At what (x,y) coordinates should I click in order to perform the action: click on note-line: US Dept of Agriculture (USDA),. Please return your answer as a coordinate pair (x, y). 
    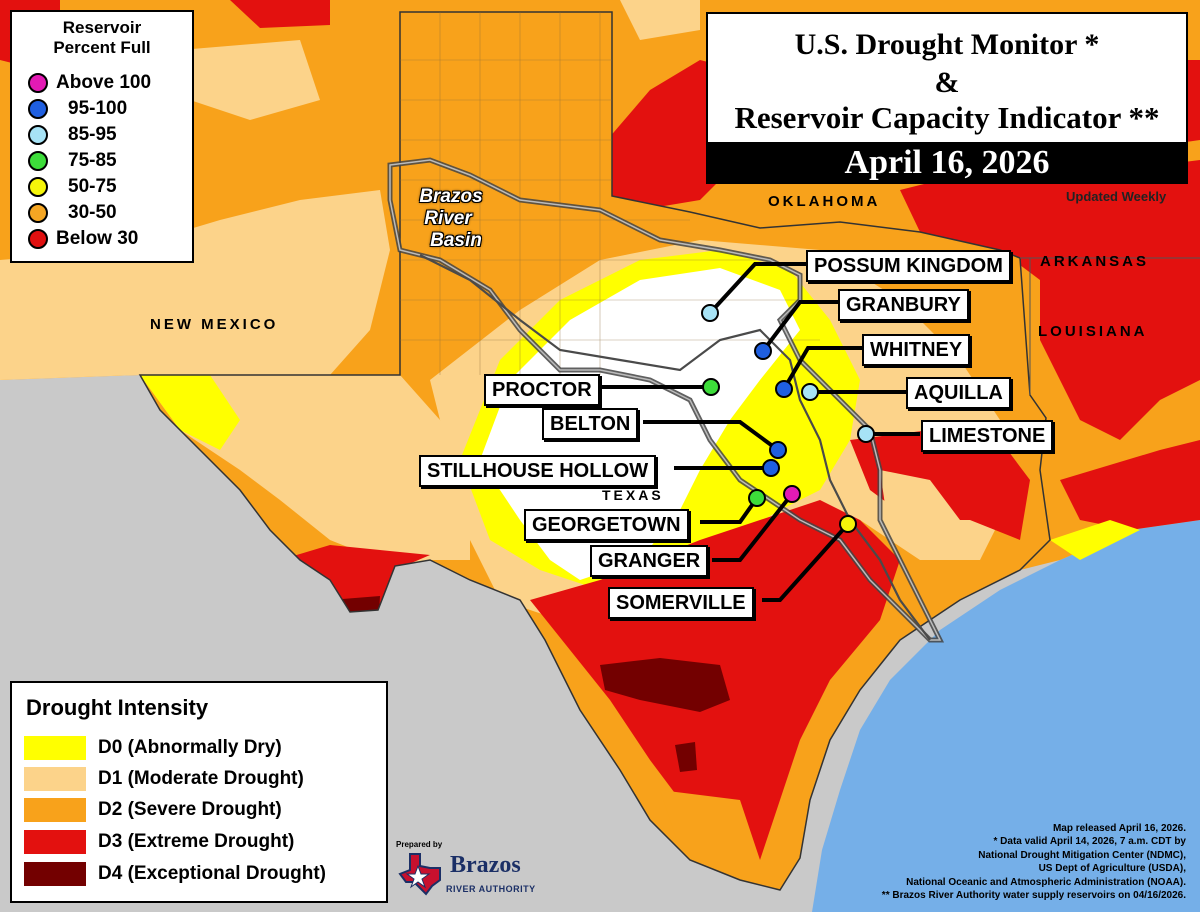
    Looking at the image, I should click on (1112, 869).